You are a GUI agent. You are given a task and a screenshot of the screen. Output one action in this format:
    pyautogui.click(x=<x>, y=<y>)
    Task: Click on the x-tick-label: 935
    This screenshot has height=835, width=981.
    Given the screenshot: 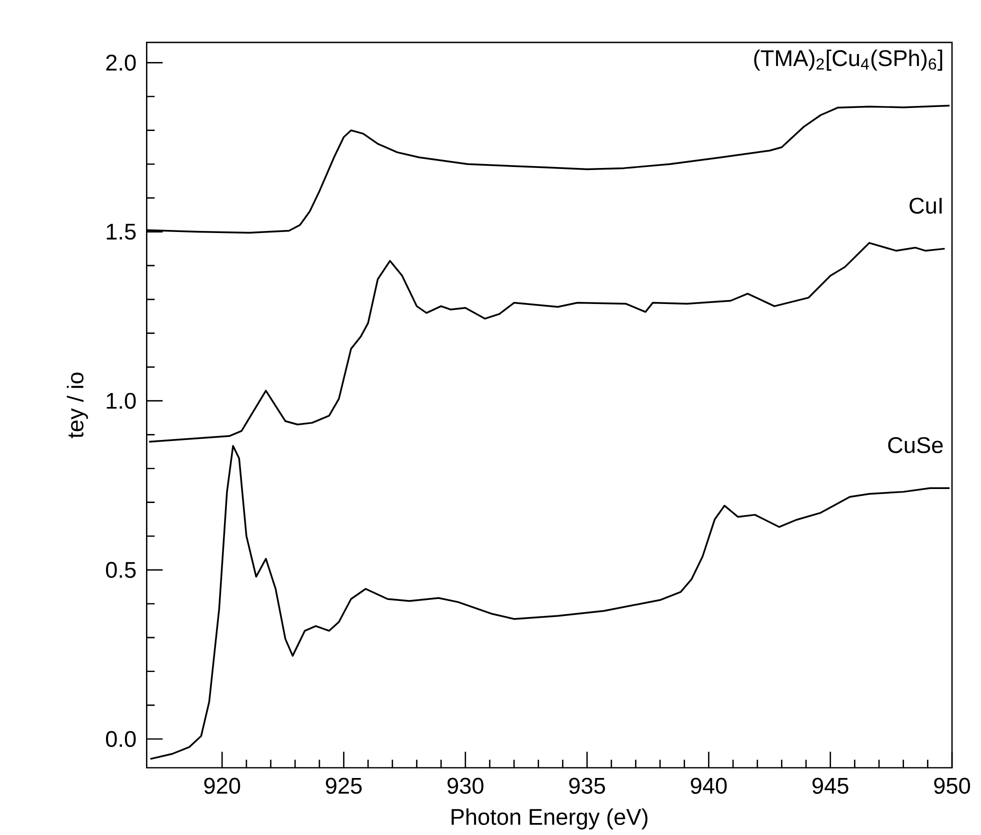 What is the action you would take?
    pyautogui.click(x=587, y=786)
    